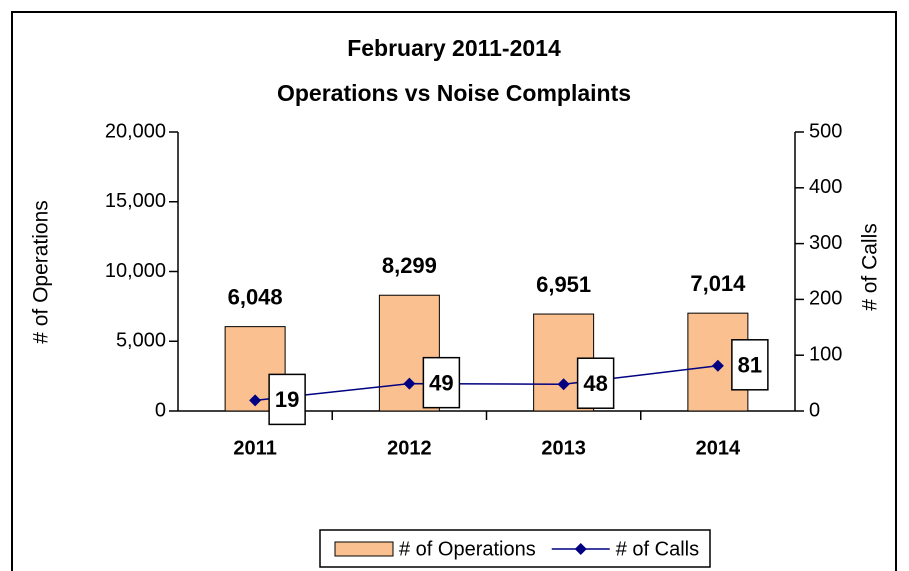  What do you see at coordinates (563, 448) in the screenshot?
I see `x-tick-label: 2013` at bounding box center [563, 448].